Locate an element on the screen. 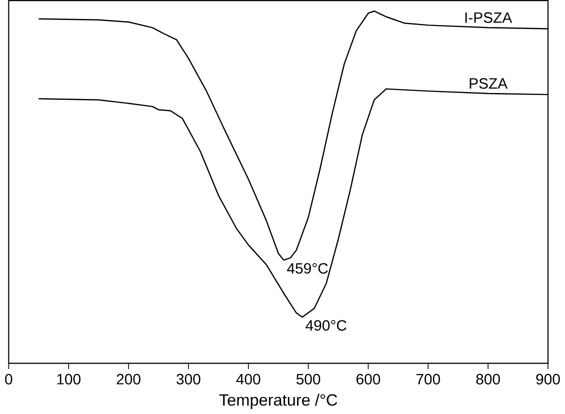 The image size is (565, 414). x-tick-label: 600 is located at coordinates (368, 379).